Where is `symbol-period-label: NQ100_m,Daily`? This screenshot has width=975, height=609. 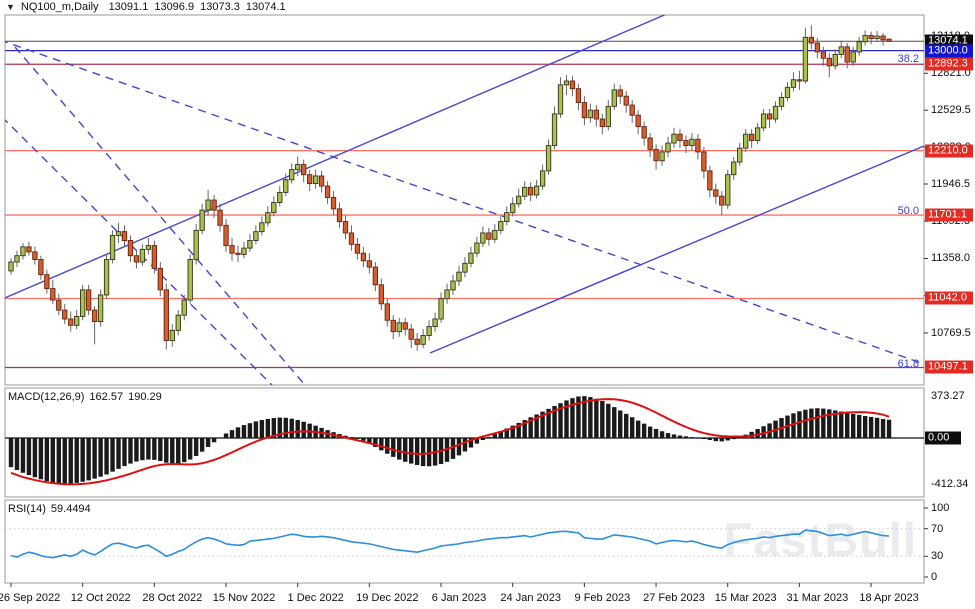
symbol-period-label: NQ100_m,Daily is located at coordinates (59, 7).